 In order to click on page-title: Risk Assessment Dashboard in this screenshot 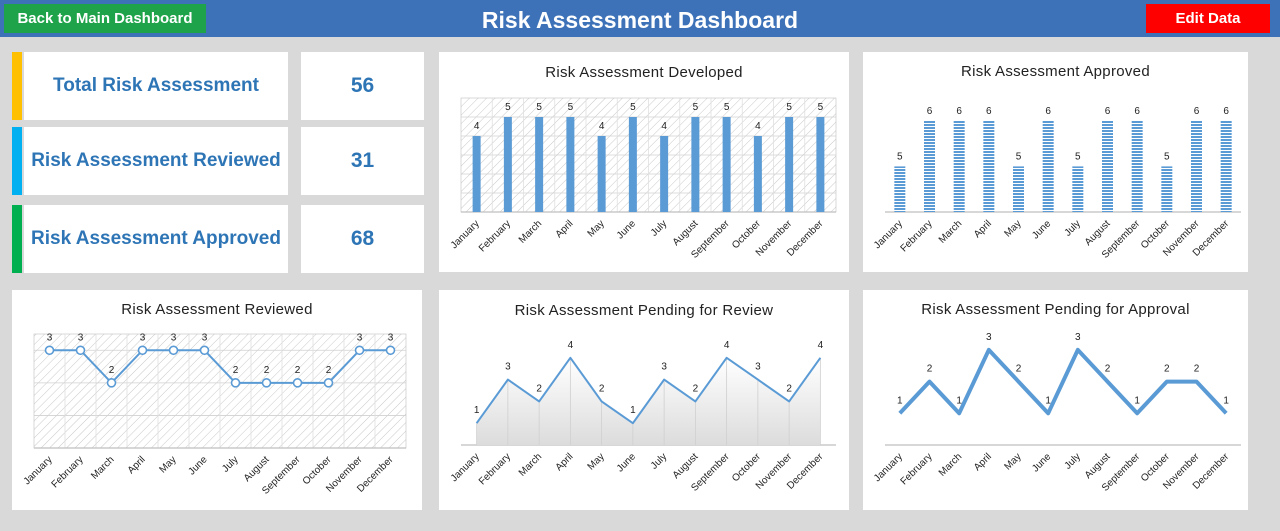, I will do `click(640, 20)`.